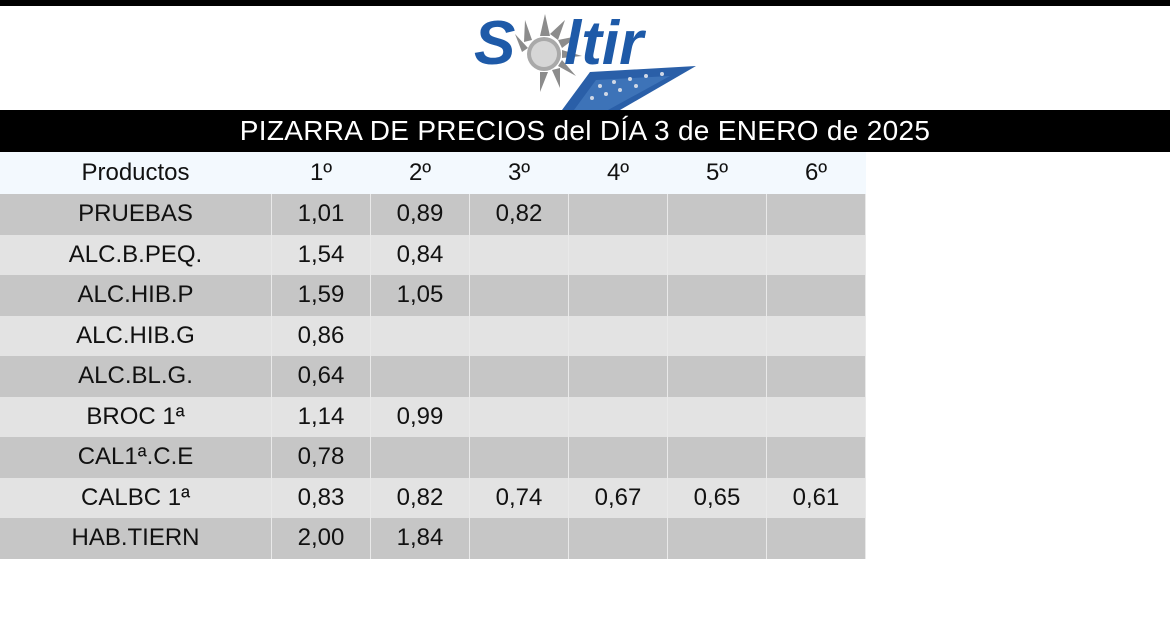 The height and width of the screenshot is (641, 1170). What do you see at coordinates (618, 173) in the screenshot?
I see `header-price-4: 4º` at bounding box center [618, 173].